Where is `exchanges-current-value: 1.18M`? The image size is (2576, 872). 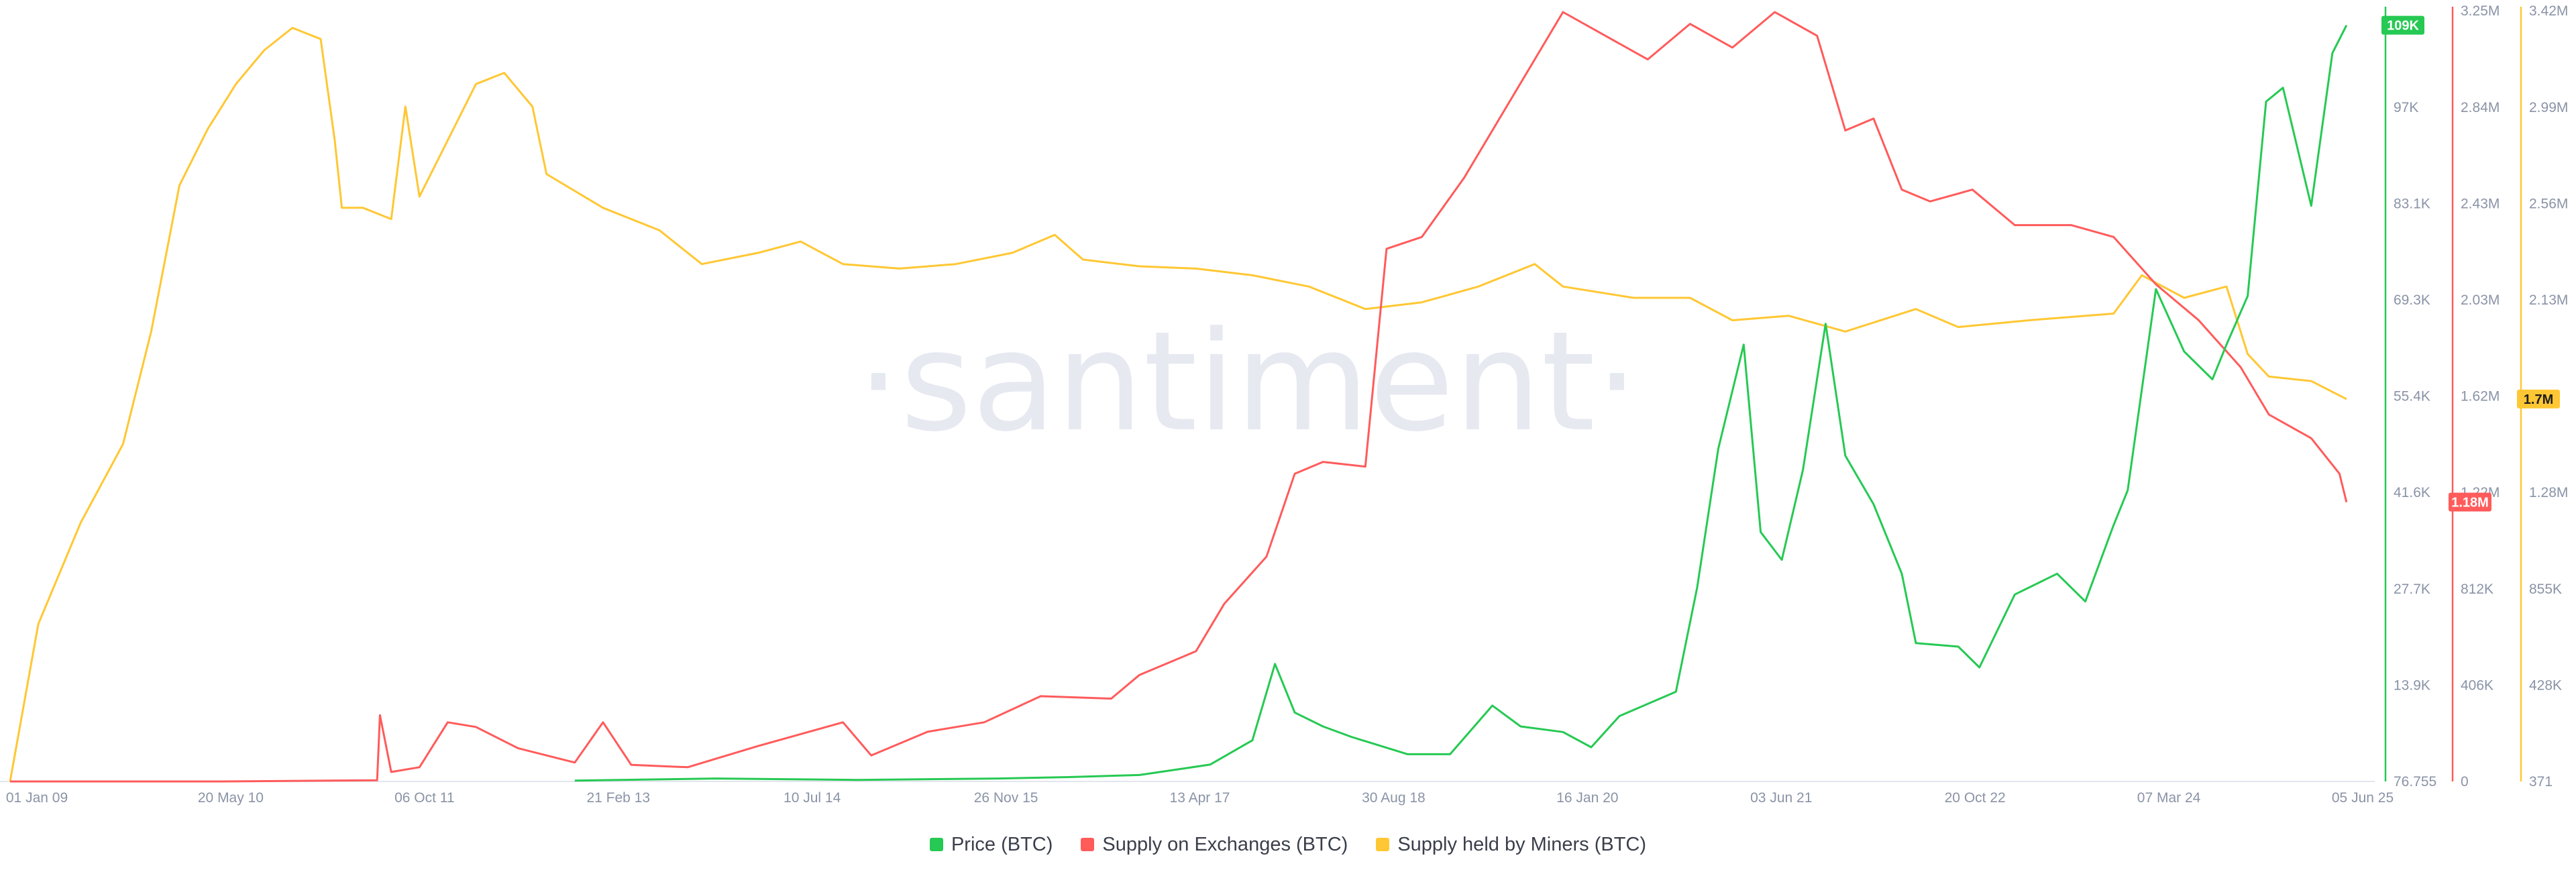 exchanges-current-value: 1.18M is located at coordinates (2470, 503).